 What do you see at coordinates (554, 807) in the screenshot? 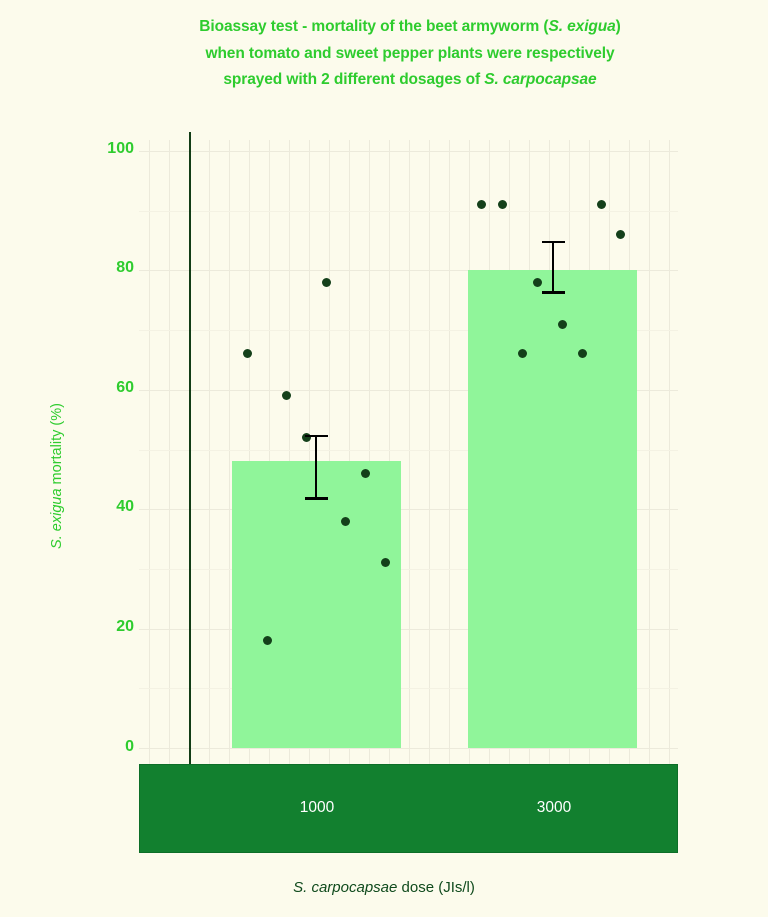
I see `x-tick-label-3000: 3000` at bounding box center [554, 807].